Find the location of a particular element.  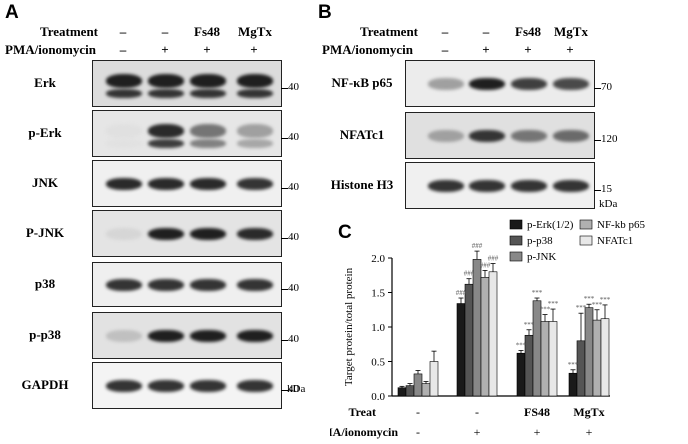

panelB-treatment_signs-2: Fs48 is located at coordinates (528, 31).